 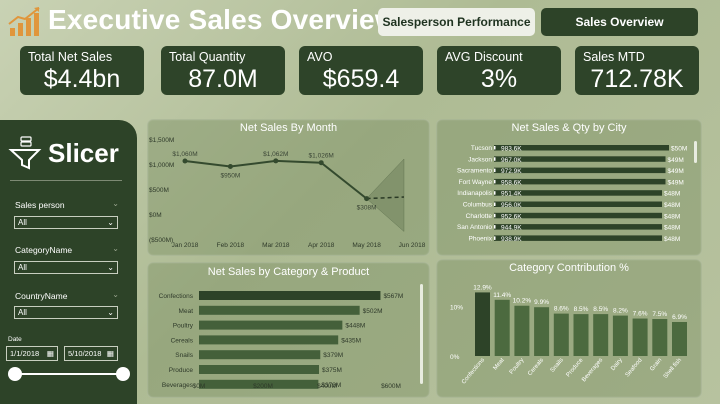 What do you see at coordinates (24, 21) in the screenshot?
I see `sales-growth-icon` at bounding box center [24, 21].